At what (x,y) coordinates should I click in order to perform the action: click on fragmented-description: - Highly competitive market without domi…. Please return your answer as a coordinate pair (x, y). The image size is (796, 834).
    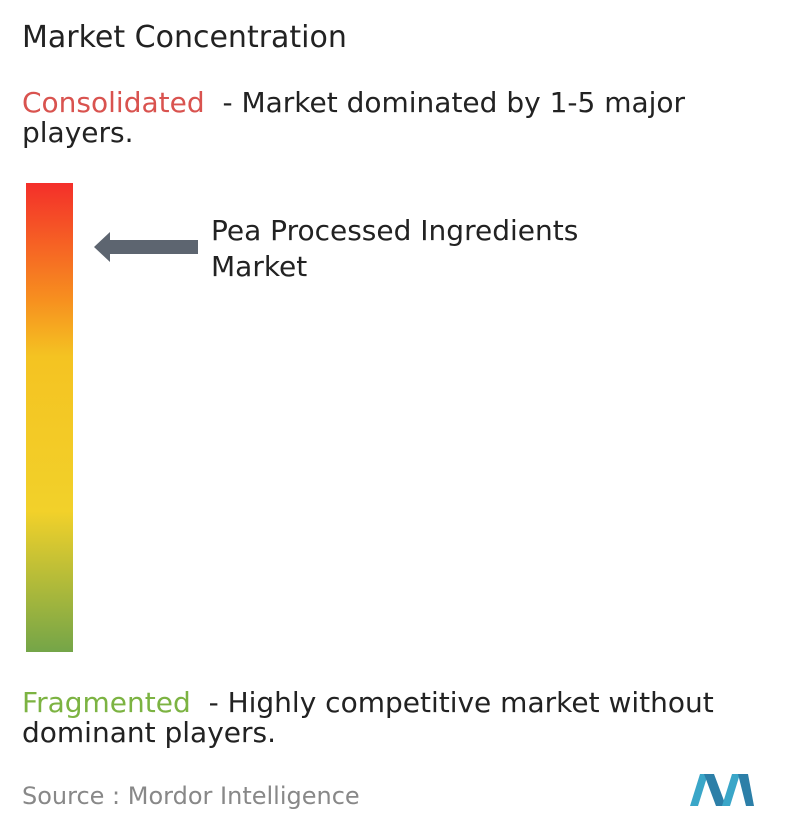
    Looking at the image, I should click on (368, 717).